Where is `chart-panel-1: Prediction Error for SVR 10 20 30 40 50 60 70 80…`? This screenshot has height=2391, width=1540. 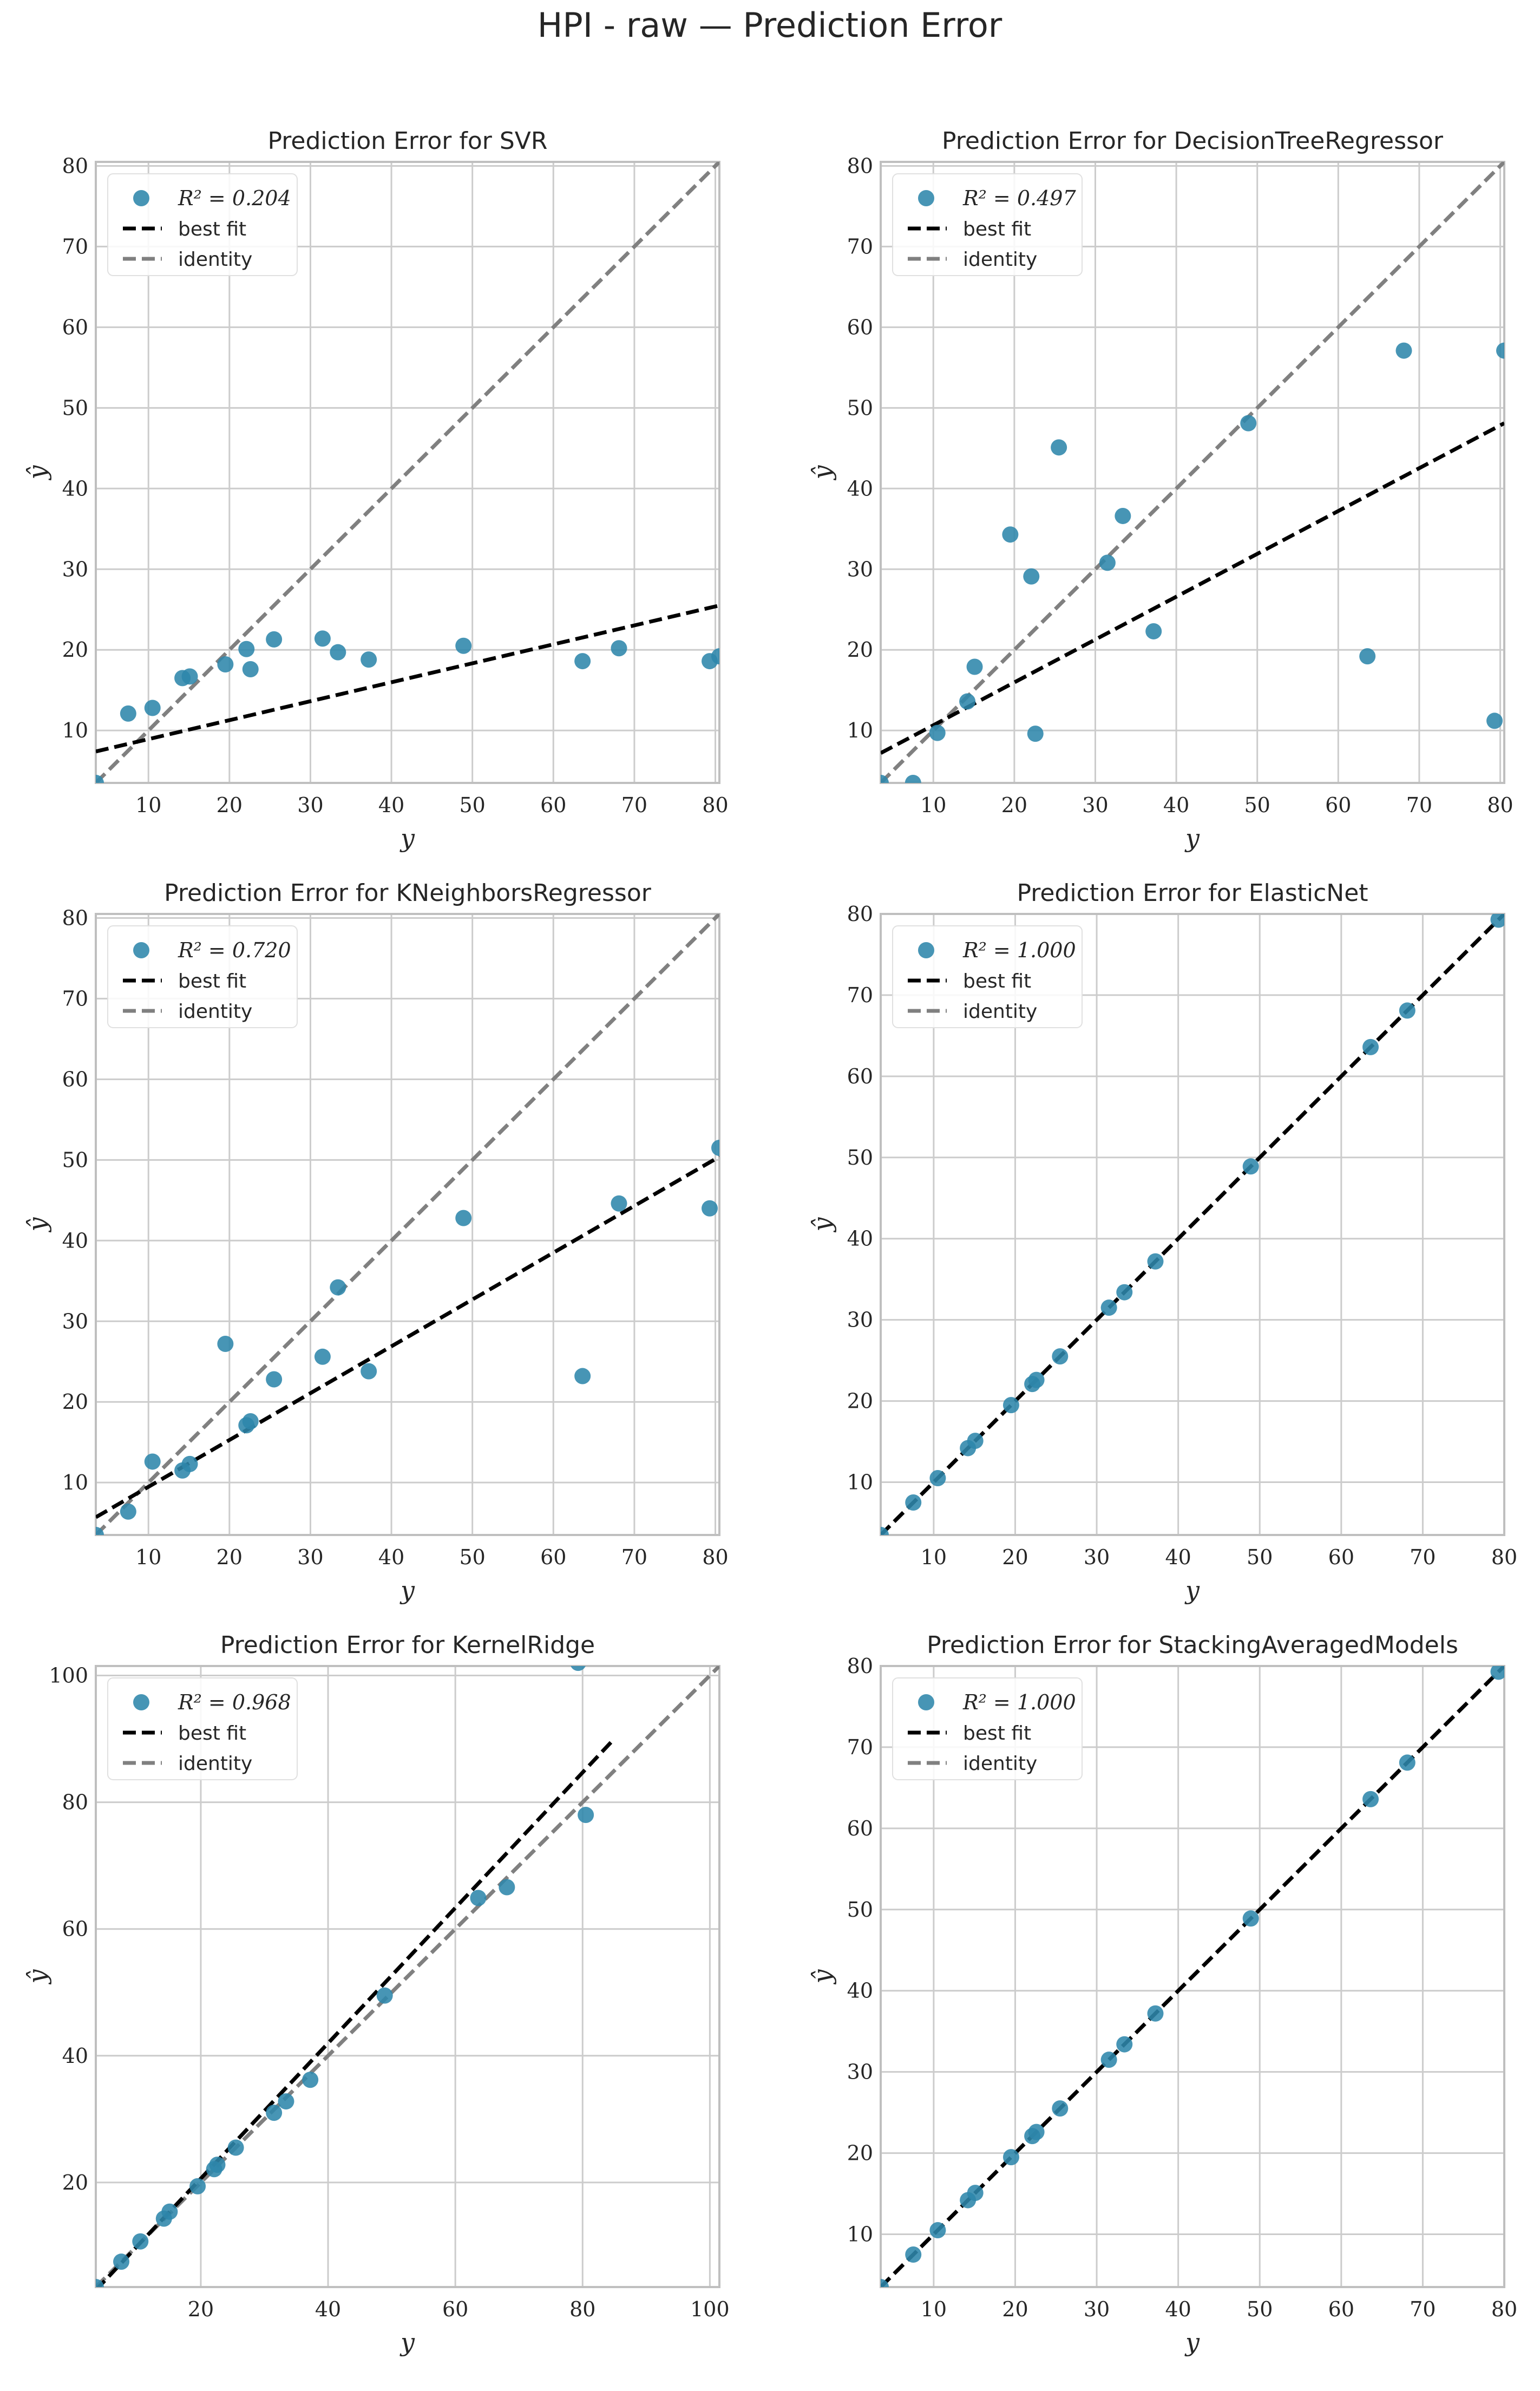
chart-panel-1: Prediction Error for SVR 10 20 30 40 50 60 70 80… is located at coordinates (376, 490).